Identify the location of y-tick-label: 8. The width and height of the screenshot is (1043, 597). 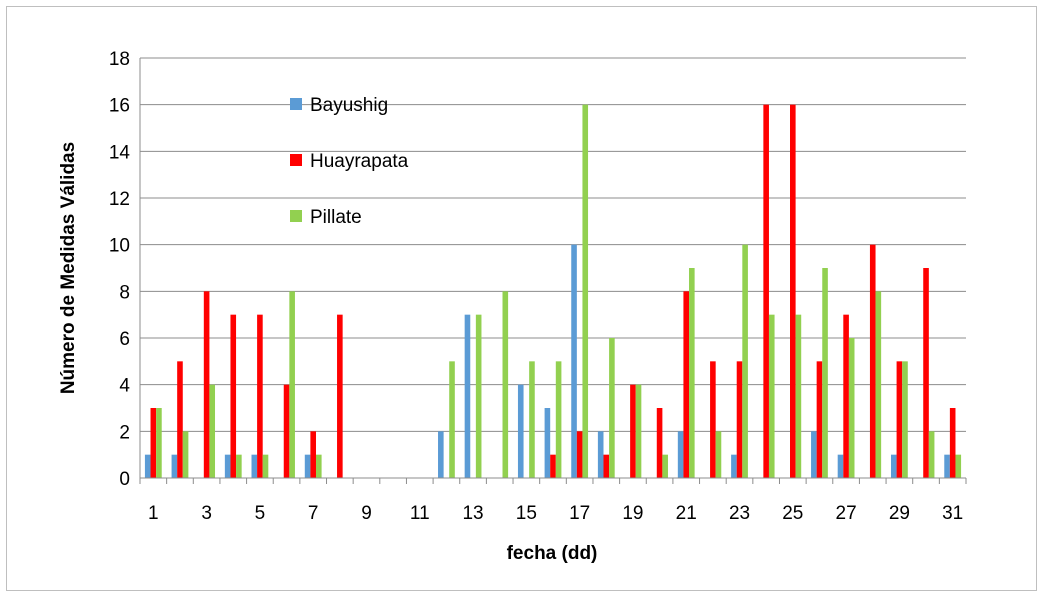
(124, 292).